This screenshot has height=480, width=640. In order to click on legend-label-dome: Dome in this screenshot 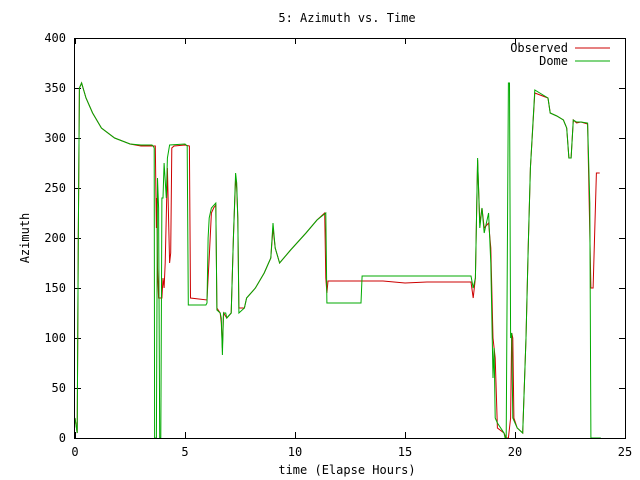, I will do `click(553, 61)`.